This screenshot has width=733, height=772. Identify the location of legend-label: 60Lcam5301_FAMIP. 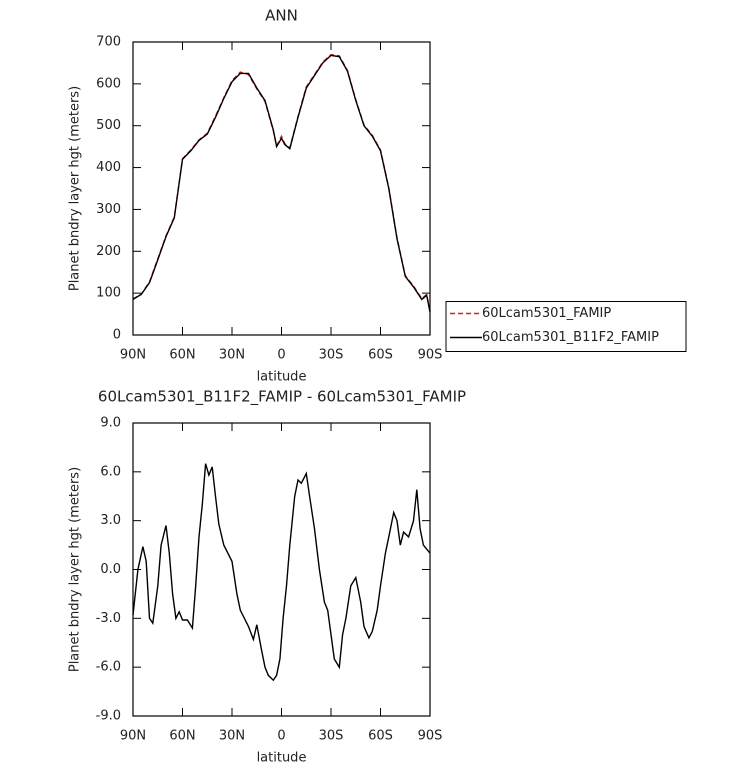
(546, 313).